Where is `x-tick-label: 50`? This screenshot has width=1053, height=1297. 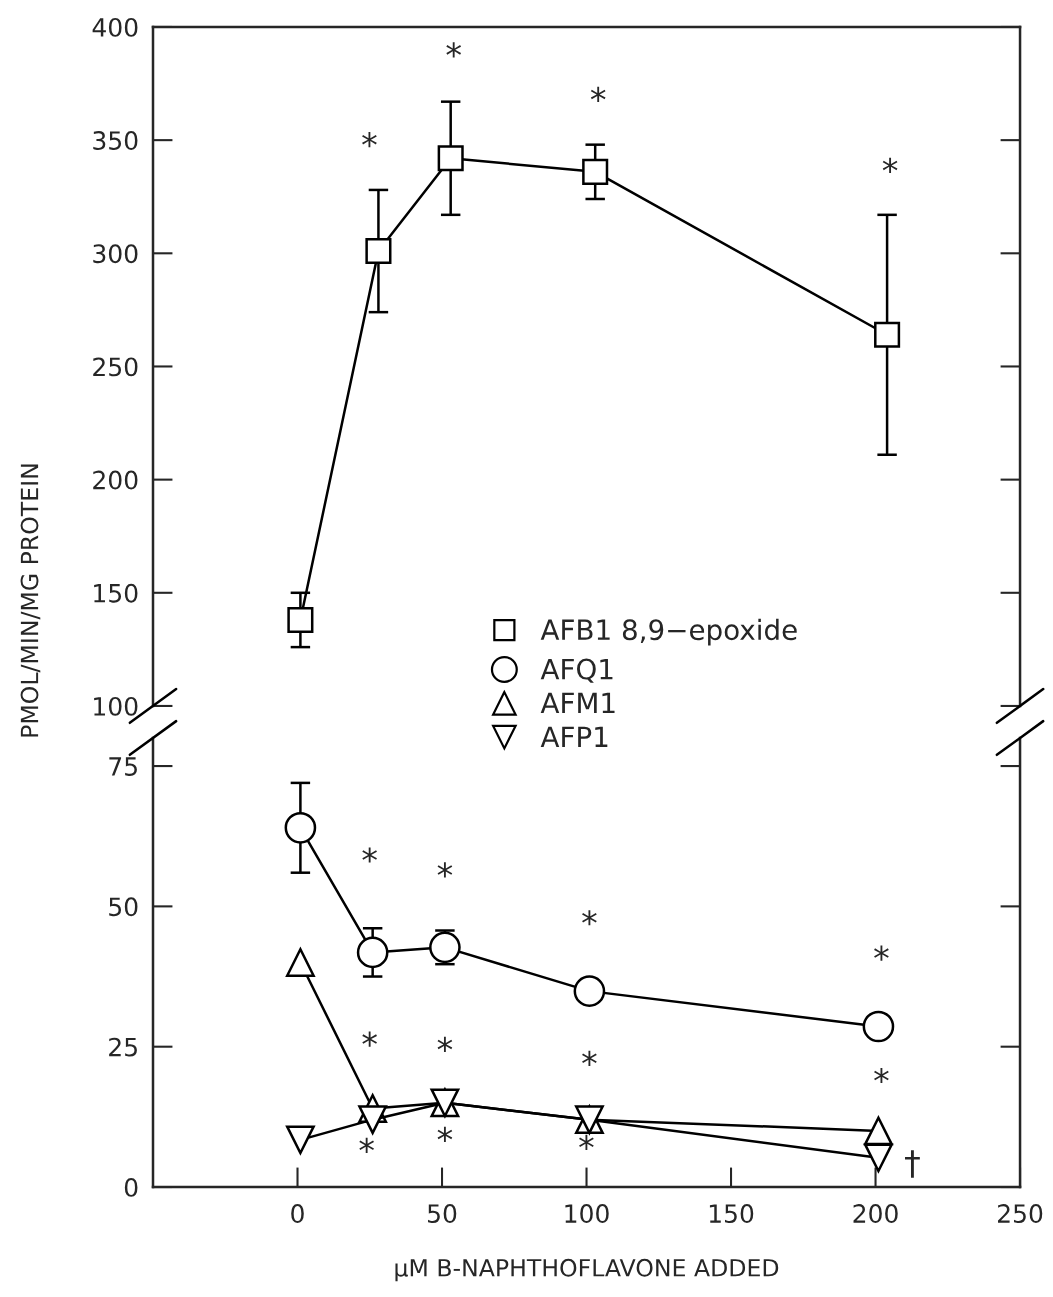
x-tick-label: 50 is located at coordinates (442, 1214).